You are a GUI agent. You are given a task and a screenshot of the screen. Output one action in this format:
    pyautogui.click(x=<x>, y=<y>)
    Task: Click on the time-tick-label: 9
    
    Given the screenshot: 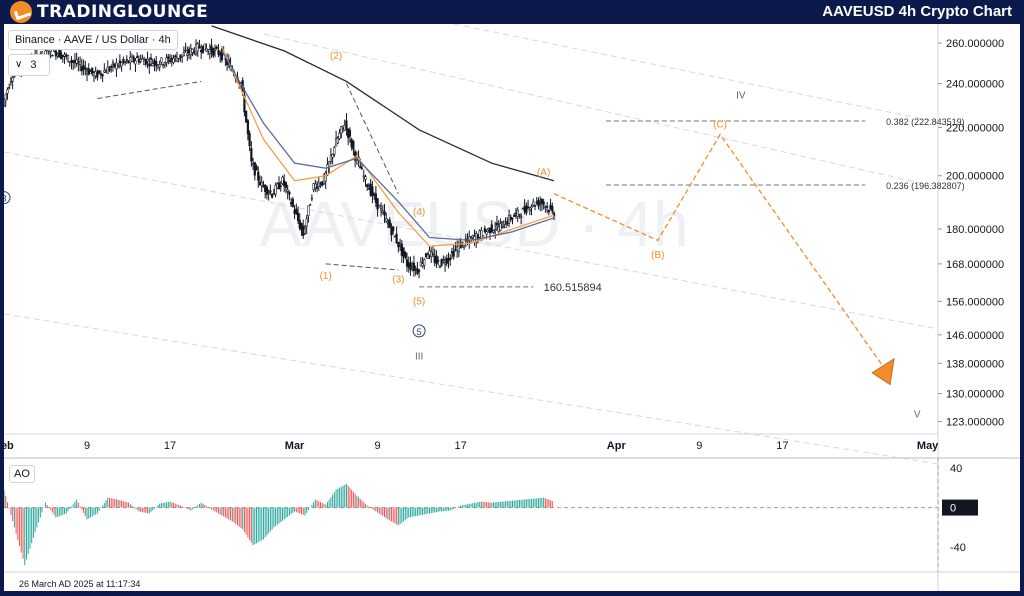 What is the action you would take?
    pyautogui.click(x=378, y=446)
    